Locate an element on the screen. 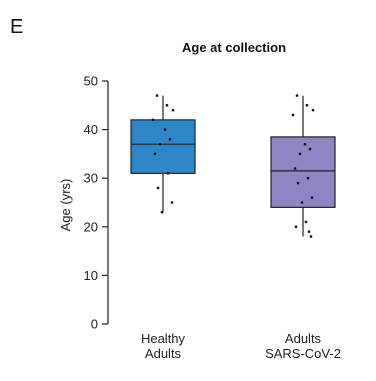  y-tick-label: 30 is located at coordinates (91, 178).